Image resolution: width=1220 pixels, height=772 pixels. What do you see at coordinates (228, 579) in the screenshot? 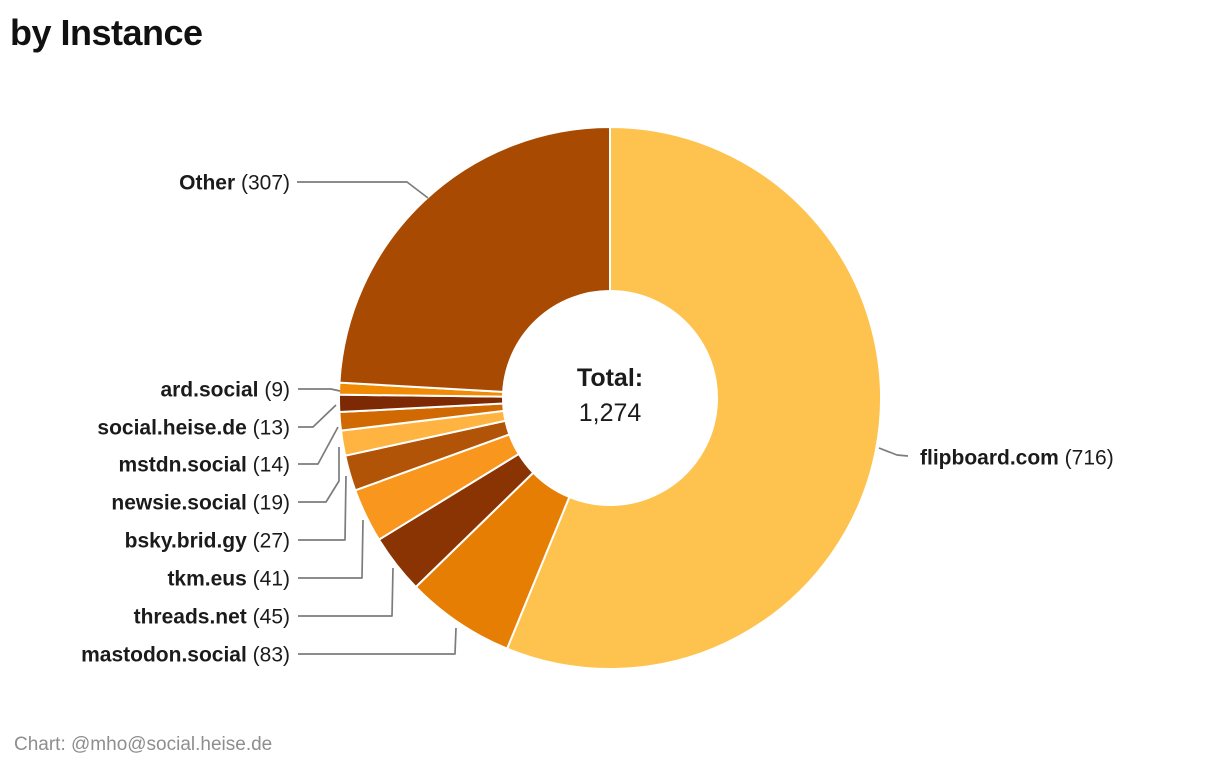
I see `slice-label-tkm-eus: tkm.eus (41)` at bounding box center [228, 579].